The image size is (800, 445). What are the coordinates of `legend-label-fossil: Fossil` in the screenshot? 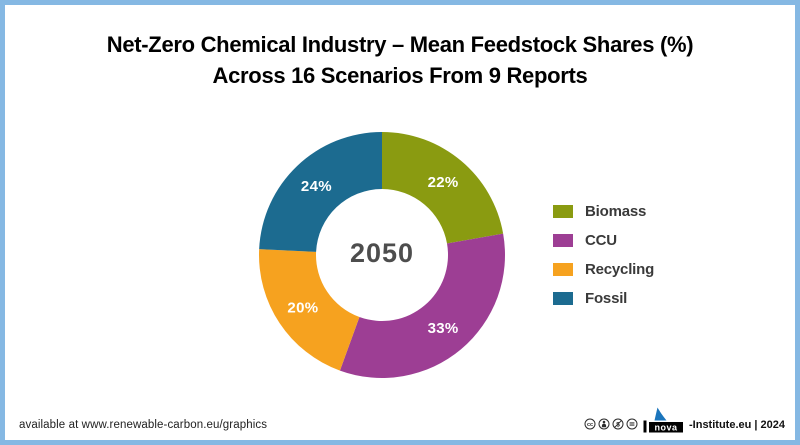 It's located at (606, 298).